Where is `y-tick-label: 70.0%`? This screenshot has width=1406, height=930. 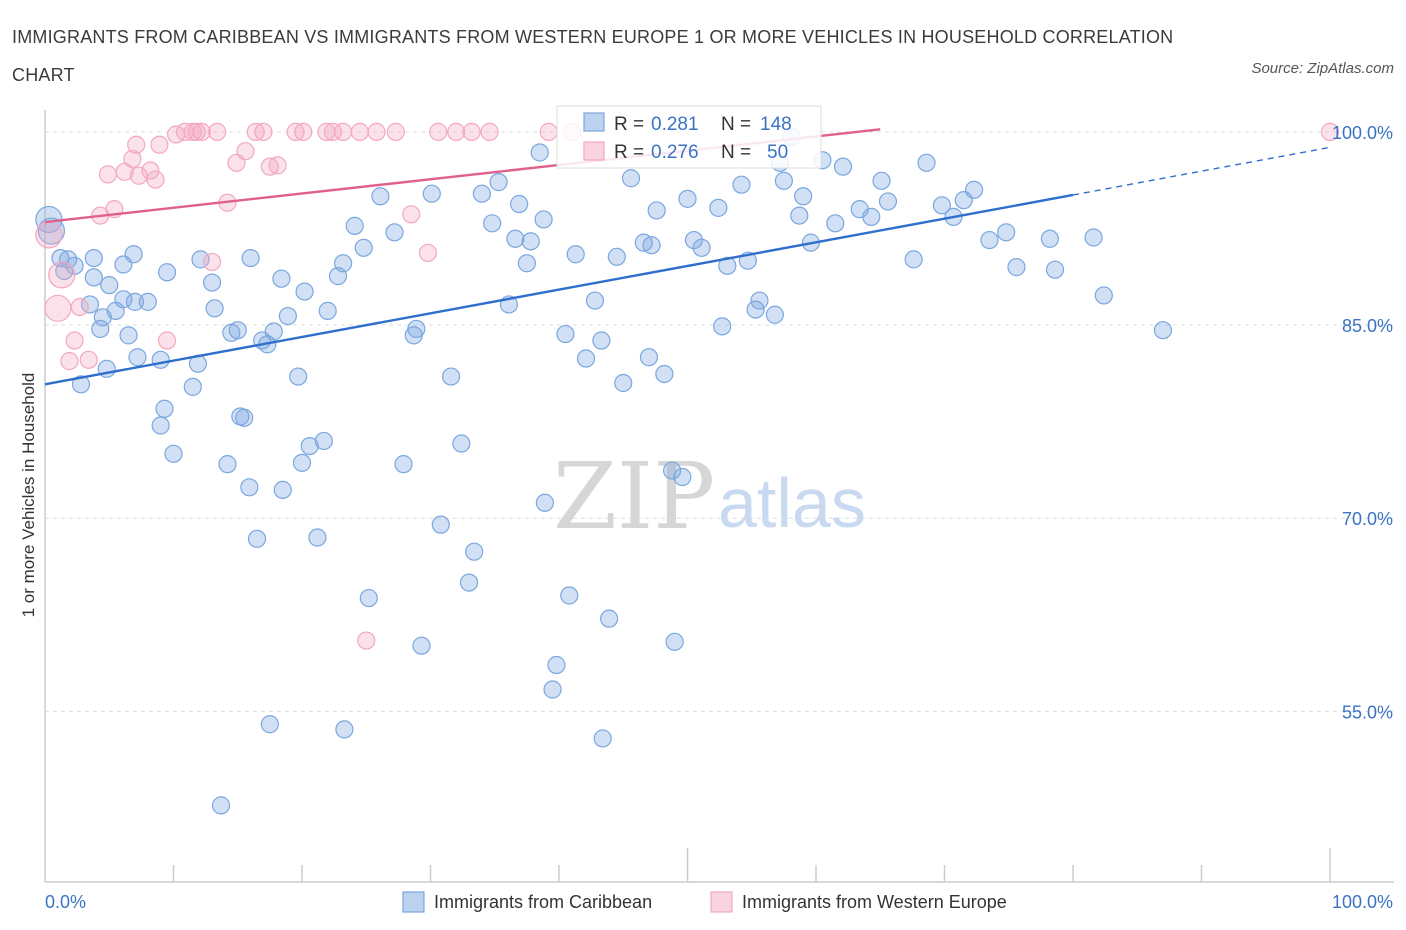 y-tick-label: 70.0% is located at coordinates (1367, 519).